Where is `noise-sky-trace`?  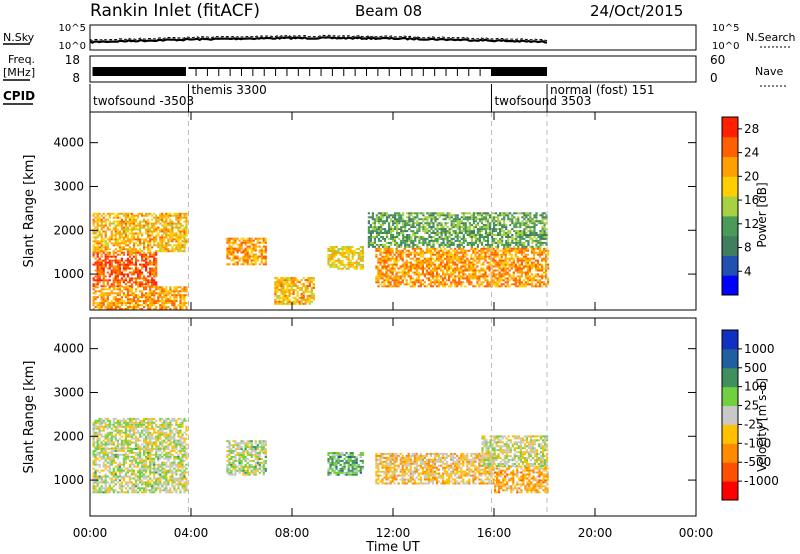
noise-sky-trace is located at coordinates (318, 40).